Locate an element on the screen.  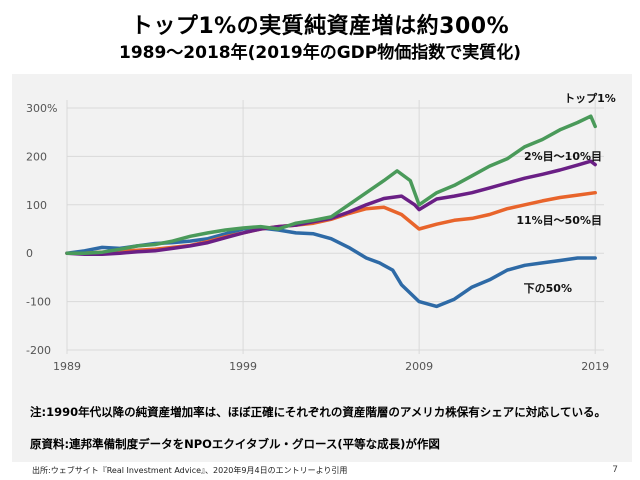
x-tick-label: 1999 is located at coordinates (243, 366).